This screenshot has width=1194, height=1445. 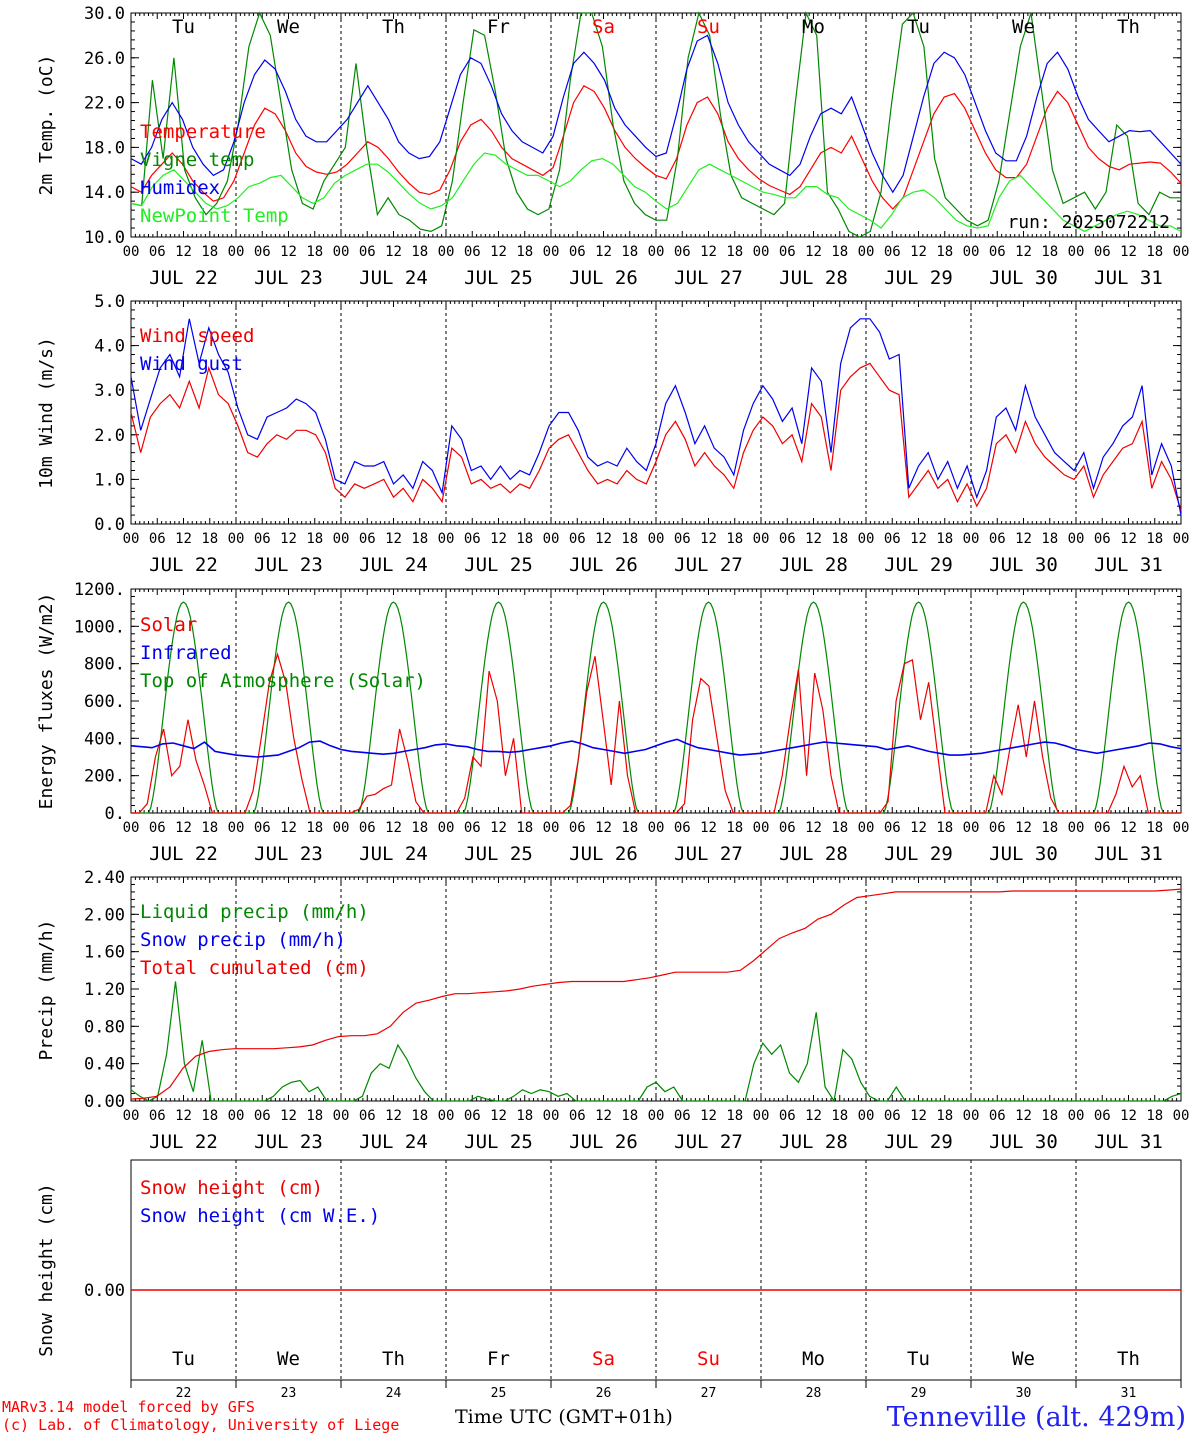 I want to click on y-axis-label: Snow height (cm), so click(x=46, y=1269).